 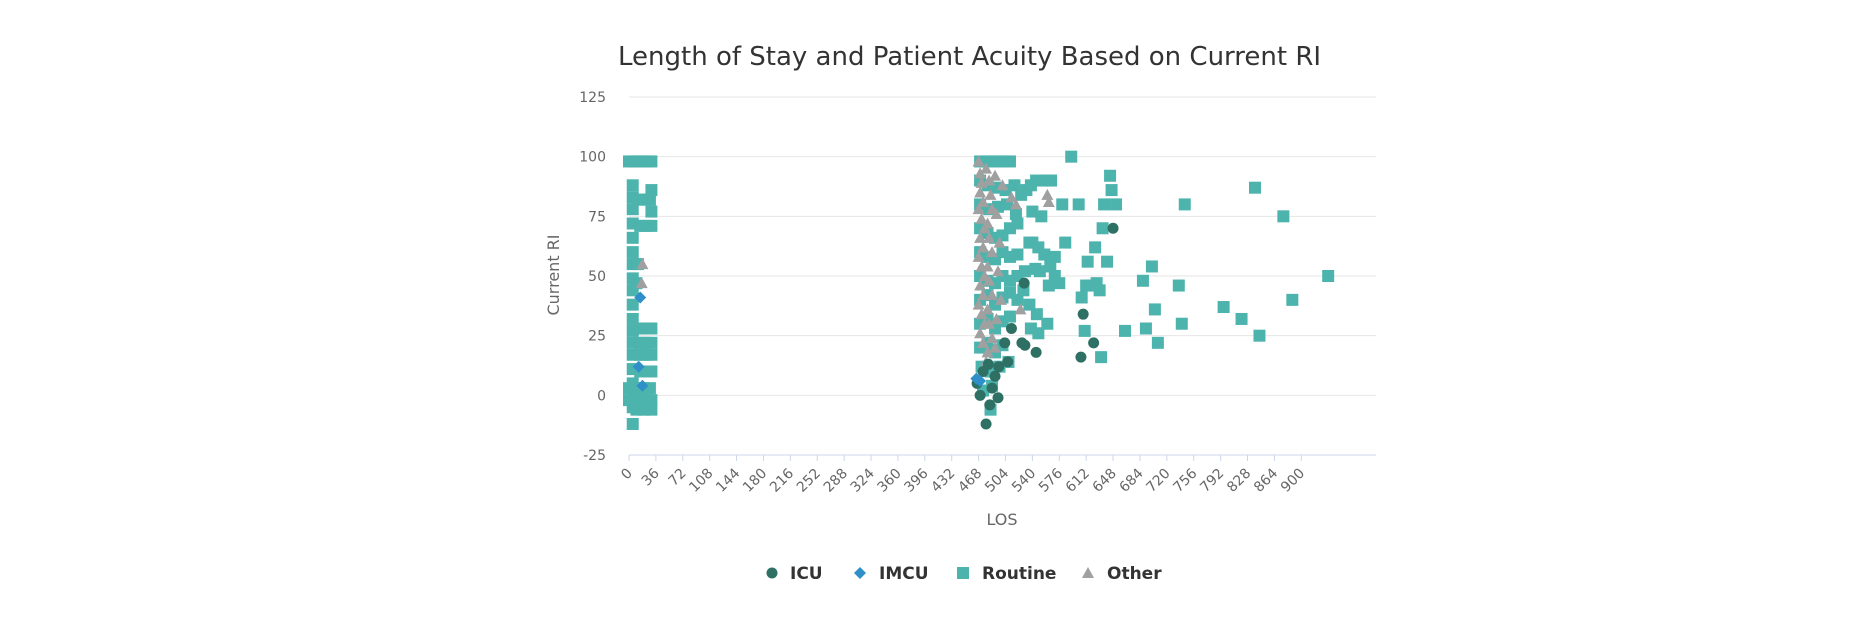 I want to click on series-icu, so click(x=1045, y=326).